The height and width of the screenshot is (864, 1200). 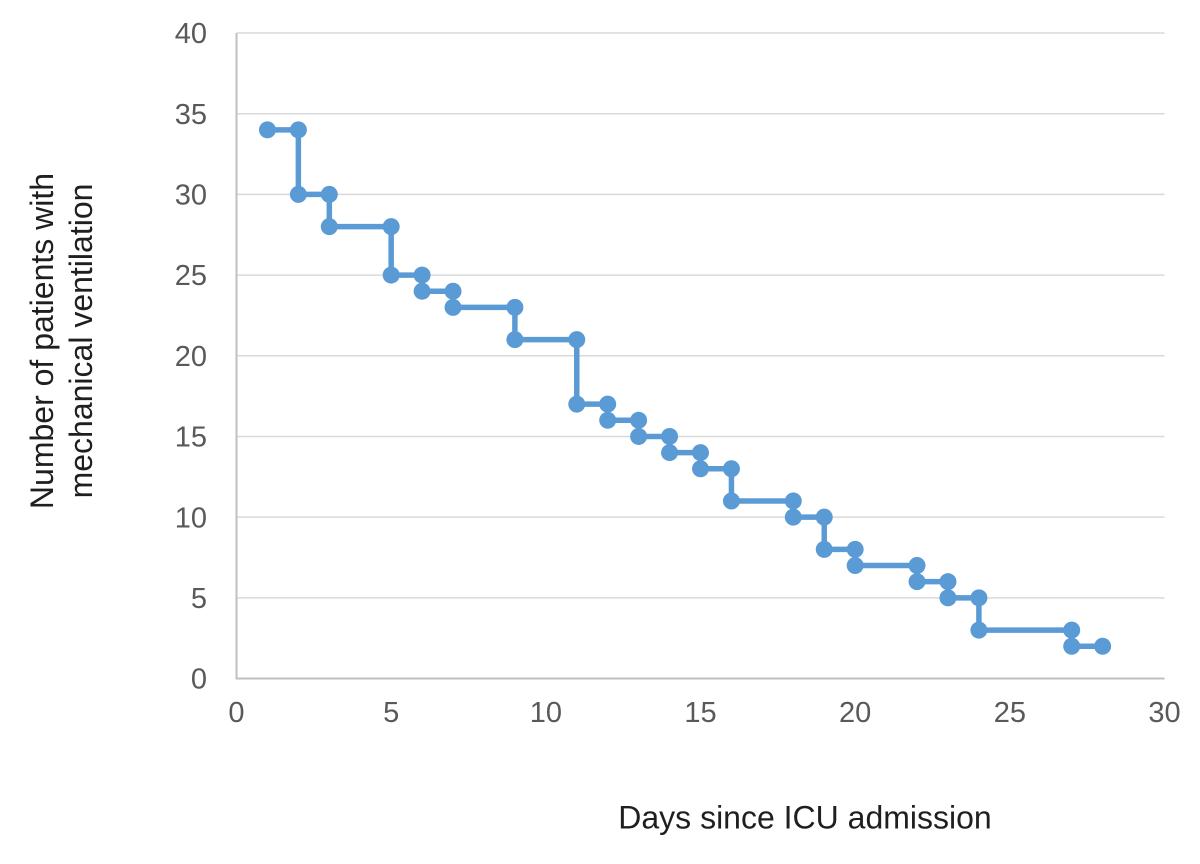 What do you see at coordinates (191, 276) in the screenshot?
I see `y-tick-label: 25` at bounding box center [191, 276].